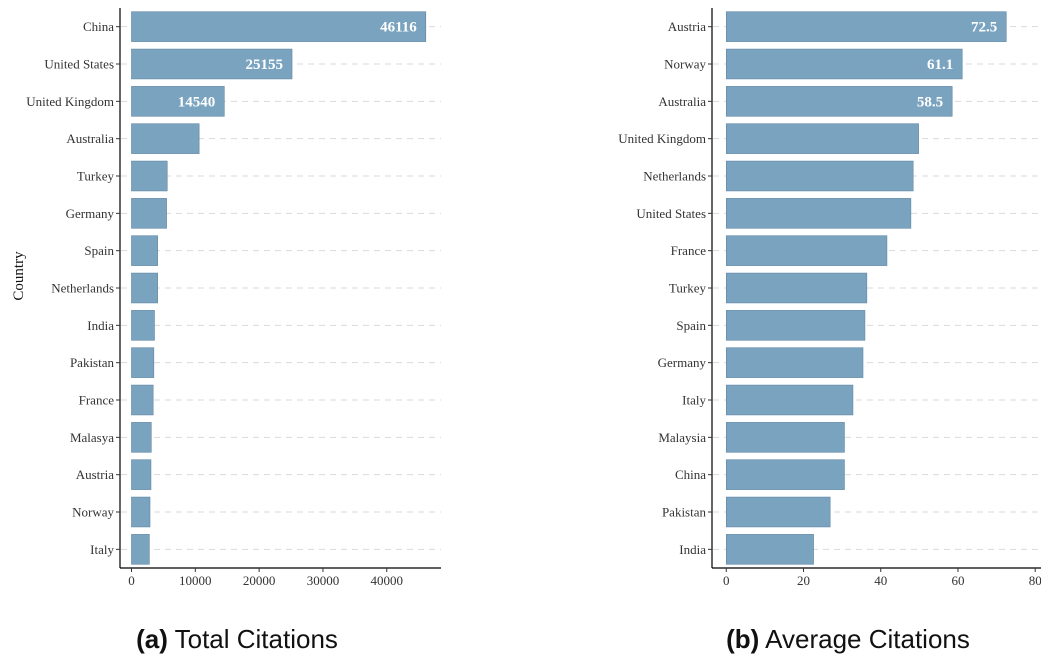 This screenshot has height=660, width=1041. Describe the element at coordinates (864, 639) in the screenshot. I see `caption-text-b: Average Citations` at that location.